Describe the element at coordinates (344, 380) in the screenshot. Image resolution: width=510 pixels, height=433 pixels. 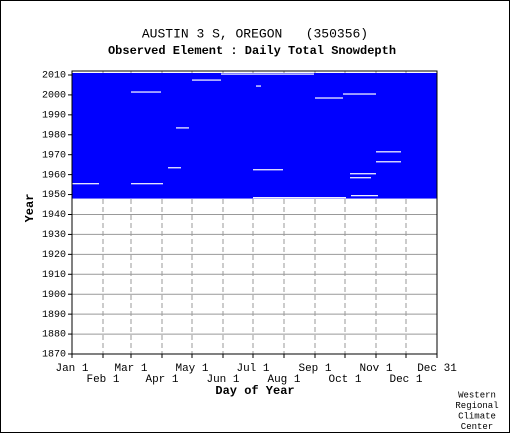
I see `x-tick-label: Oct 1` at that location.